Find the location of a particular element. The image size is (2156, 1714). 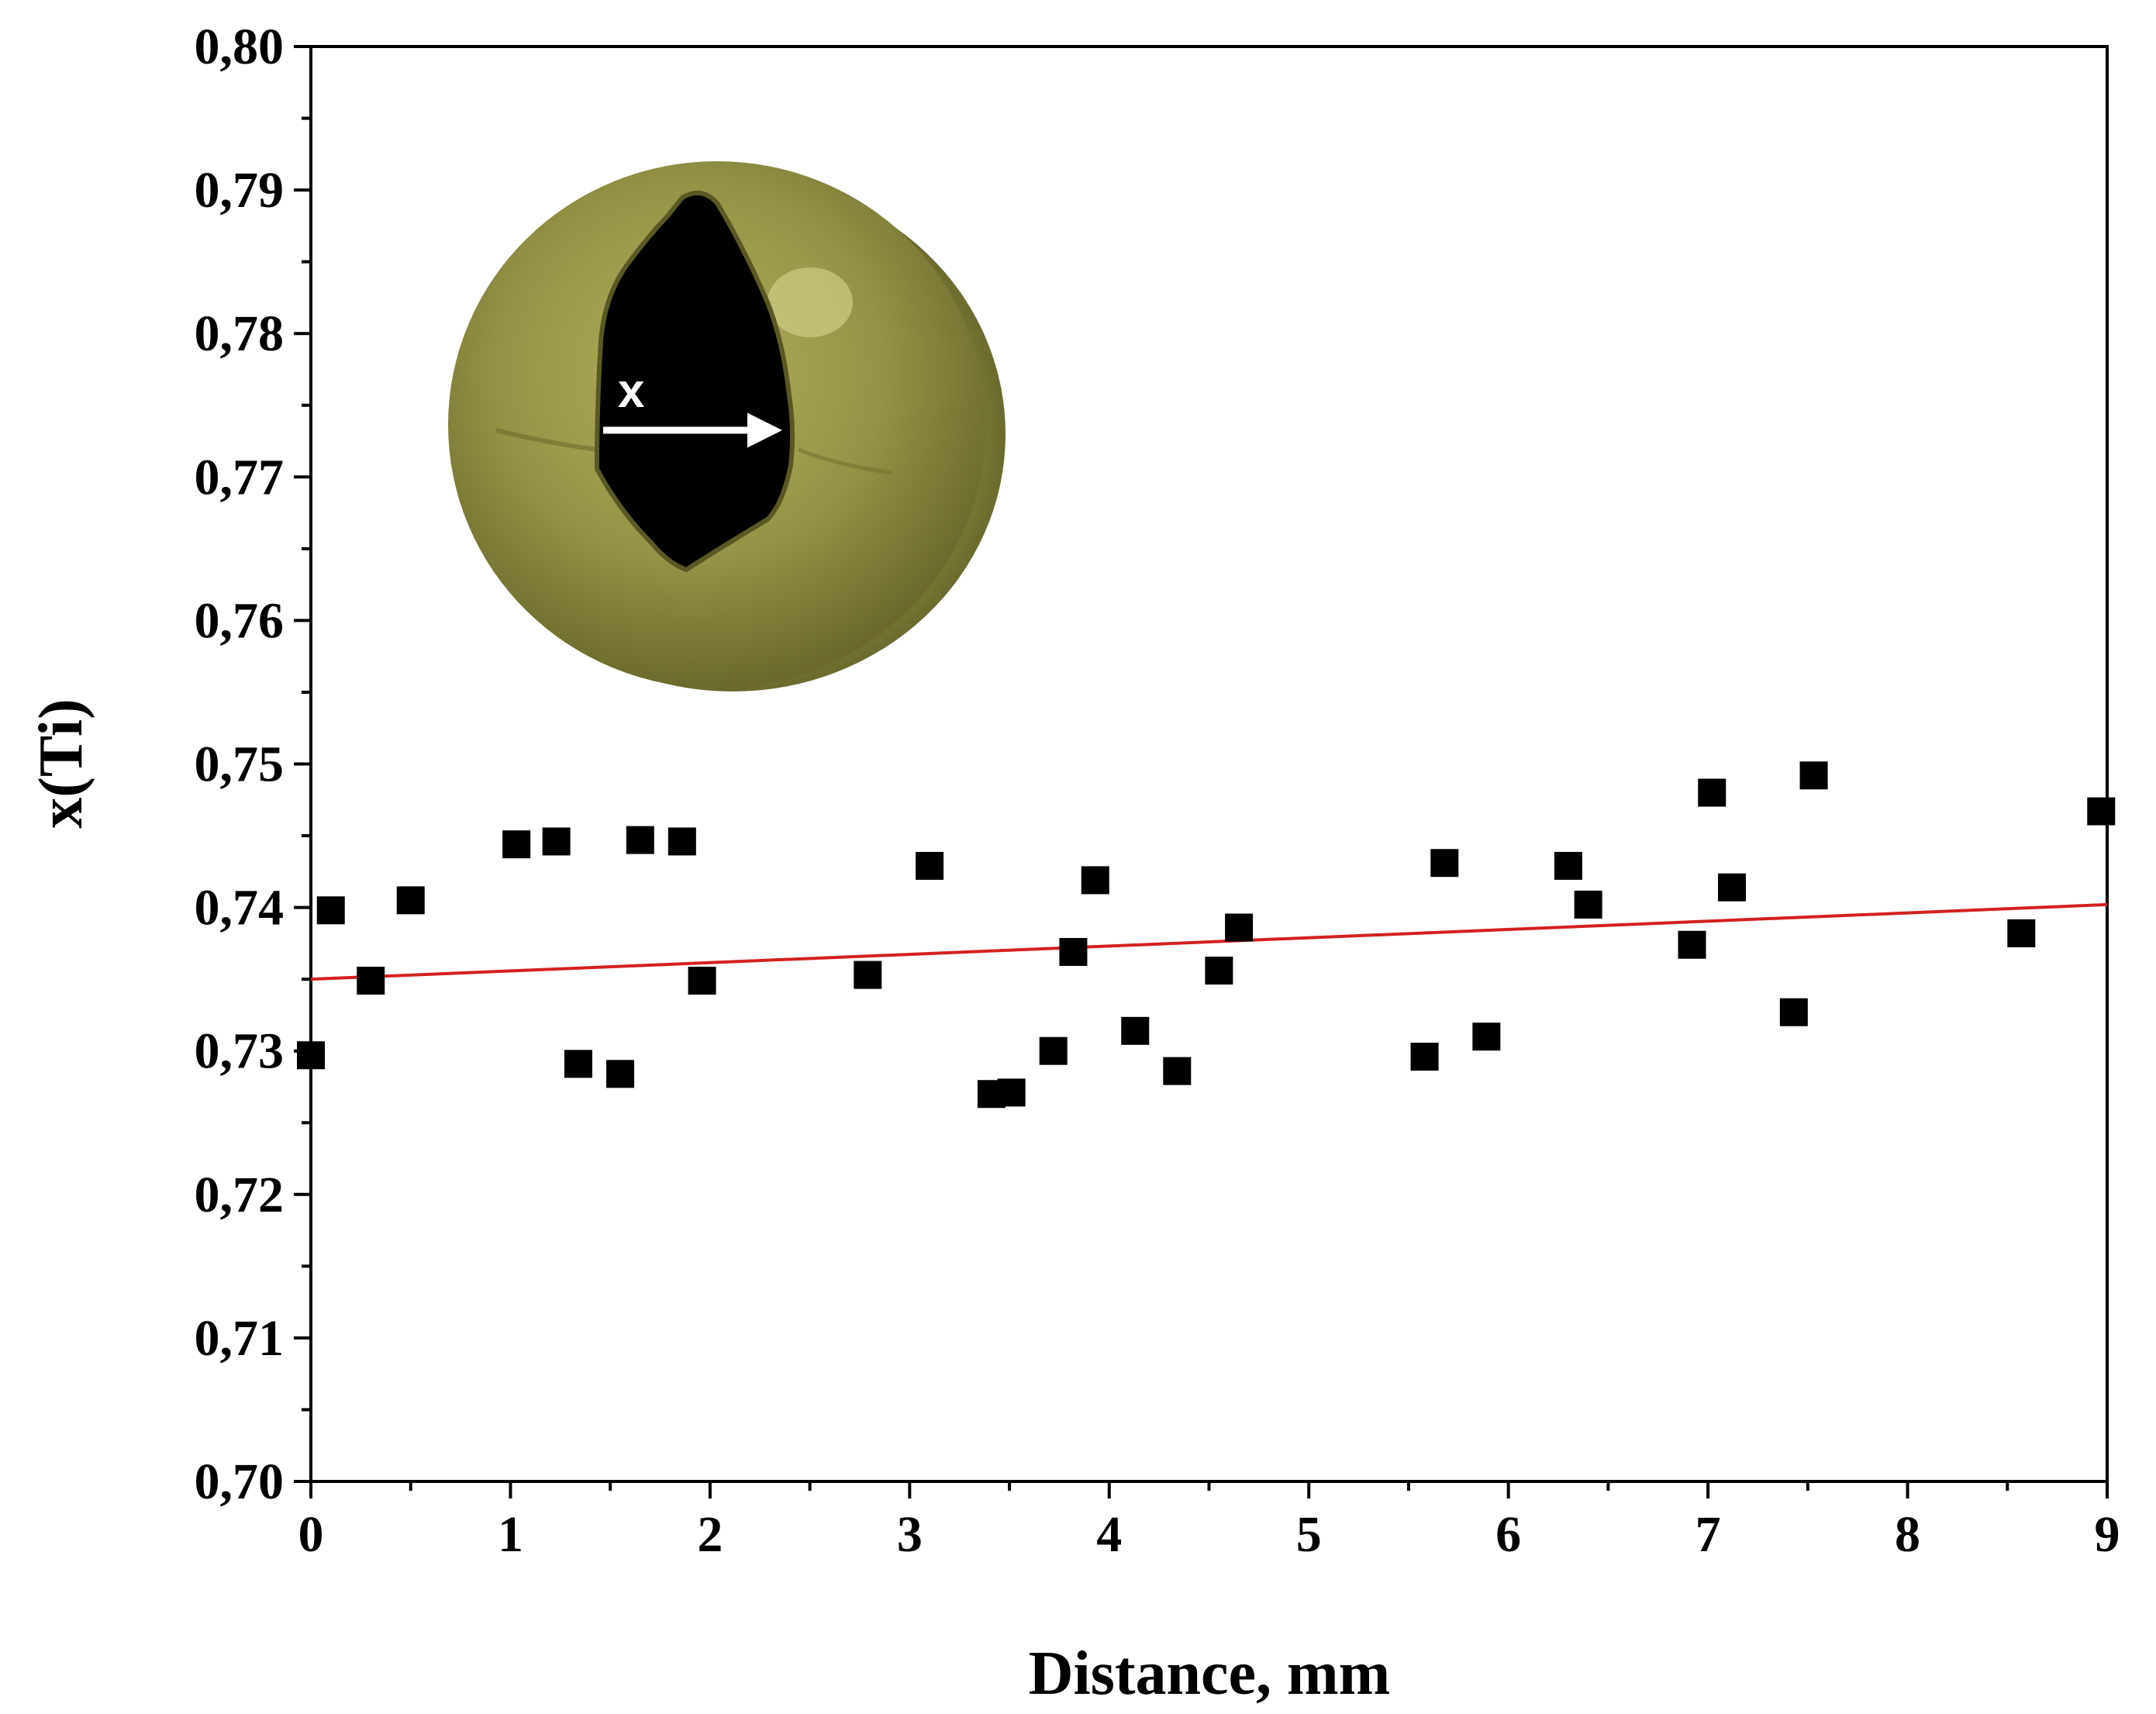

x-tick-label: 3 is located at coordinates (910, 1534).